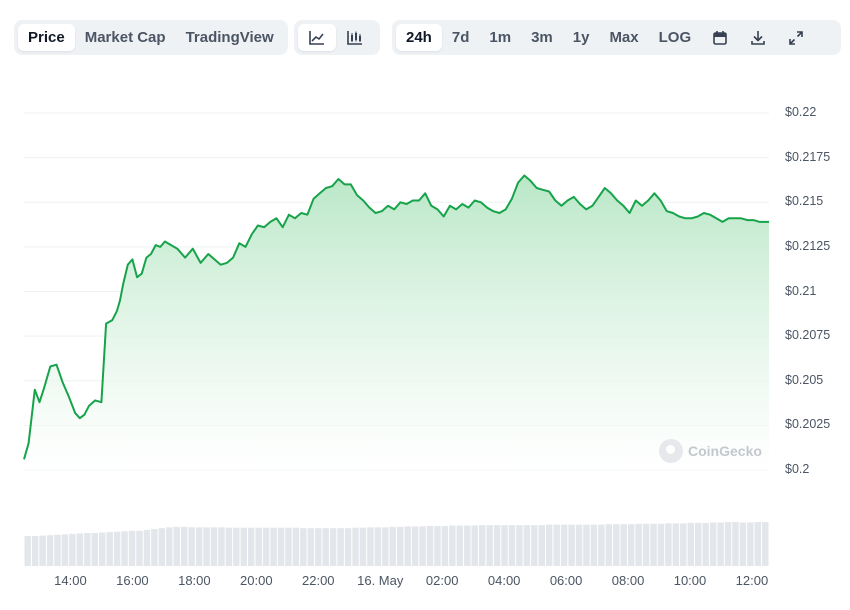 The image size is (850, 610). What do you see at coordinates (460, 37) in the screenshot?
I see `range-7d-button: 7d` at bounding box center [460, 37].